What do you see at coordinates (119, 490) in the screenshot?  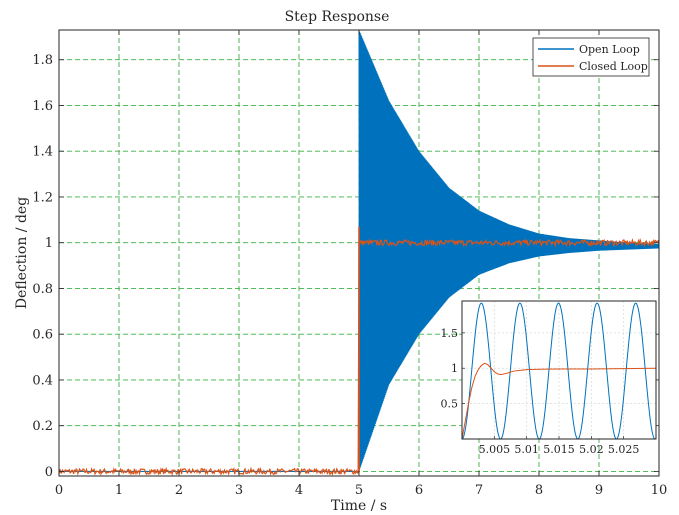 I see `x-tick-label: 1` at bounding box center [119, 490].